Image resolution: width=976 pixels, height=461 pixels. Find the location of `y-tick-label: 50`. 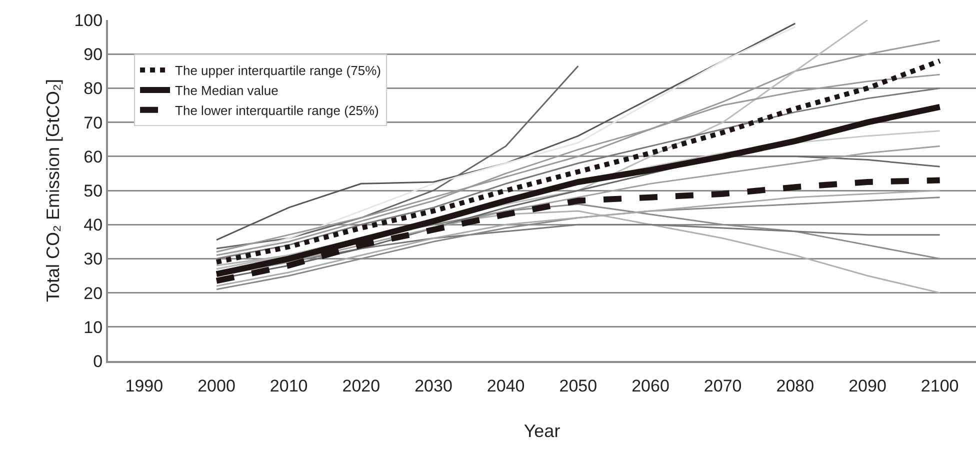

y-tick-label: 50 is located at coordinates (93, 190).